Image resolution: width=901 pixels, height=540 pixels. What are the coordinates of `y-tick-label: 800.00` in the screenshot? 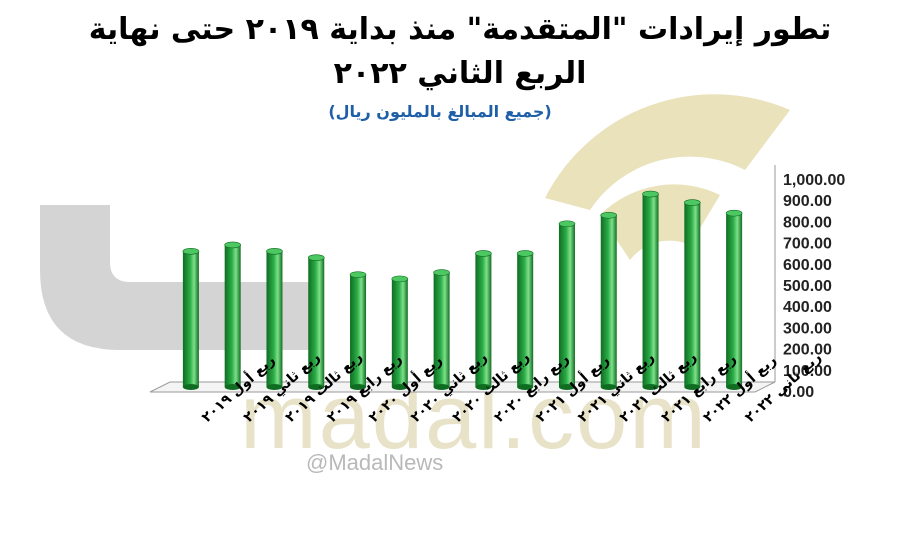 It's located at (807, 222).